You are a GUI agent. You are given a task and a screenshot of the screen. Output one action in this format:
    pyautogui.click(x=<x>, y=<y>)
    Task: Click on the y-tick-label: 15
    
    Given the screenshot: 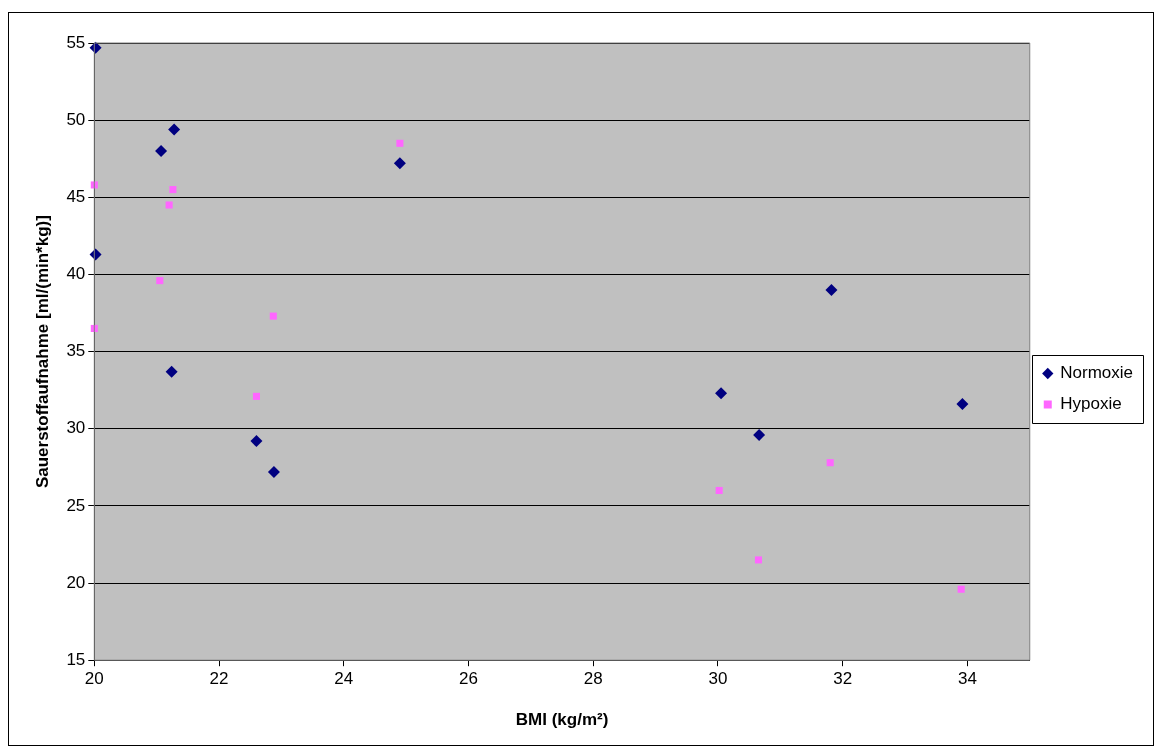 What is the action you would take?
    pyautogui.click(x=76, y=659)
    